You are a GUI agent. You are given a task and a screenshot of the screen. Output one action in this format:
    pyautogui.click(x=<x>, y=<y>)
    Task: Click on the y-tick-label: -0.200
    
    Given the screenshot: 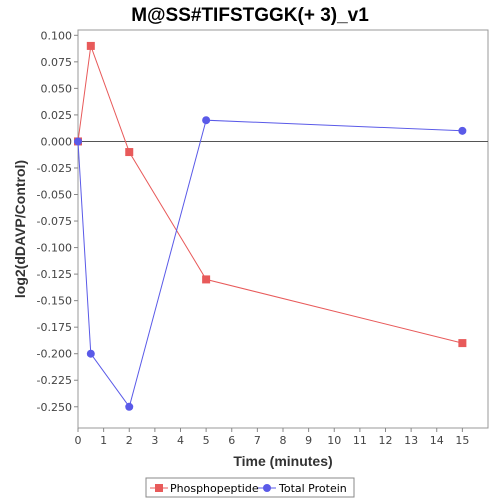 What is the action you would take?
    pyautogui.click(x=54, y=354)
    